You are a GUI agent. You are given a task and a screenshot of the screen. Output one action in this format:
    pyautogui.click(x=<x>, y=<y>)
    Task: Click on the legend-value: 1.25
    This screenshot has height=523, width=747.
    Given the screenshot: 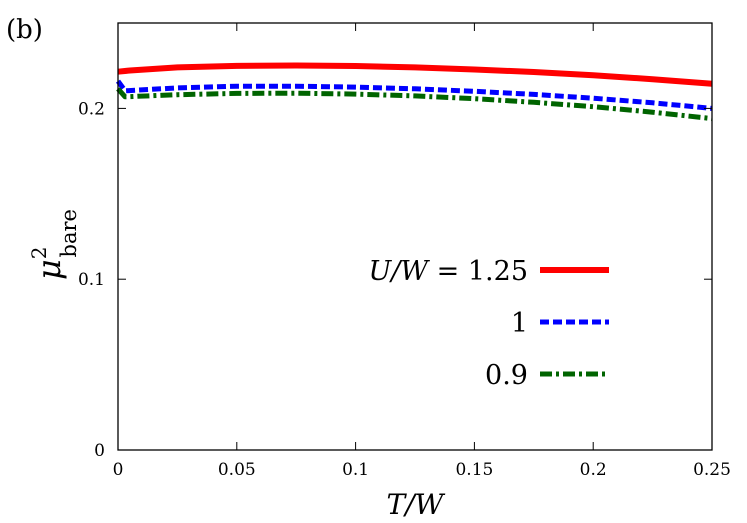 What is the action you would take?
    pyautogui.click(x=498, y=271)
    